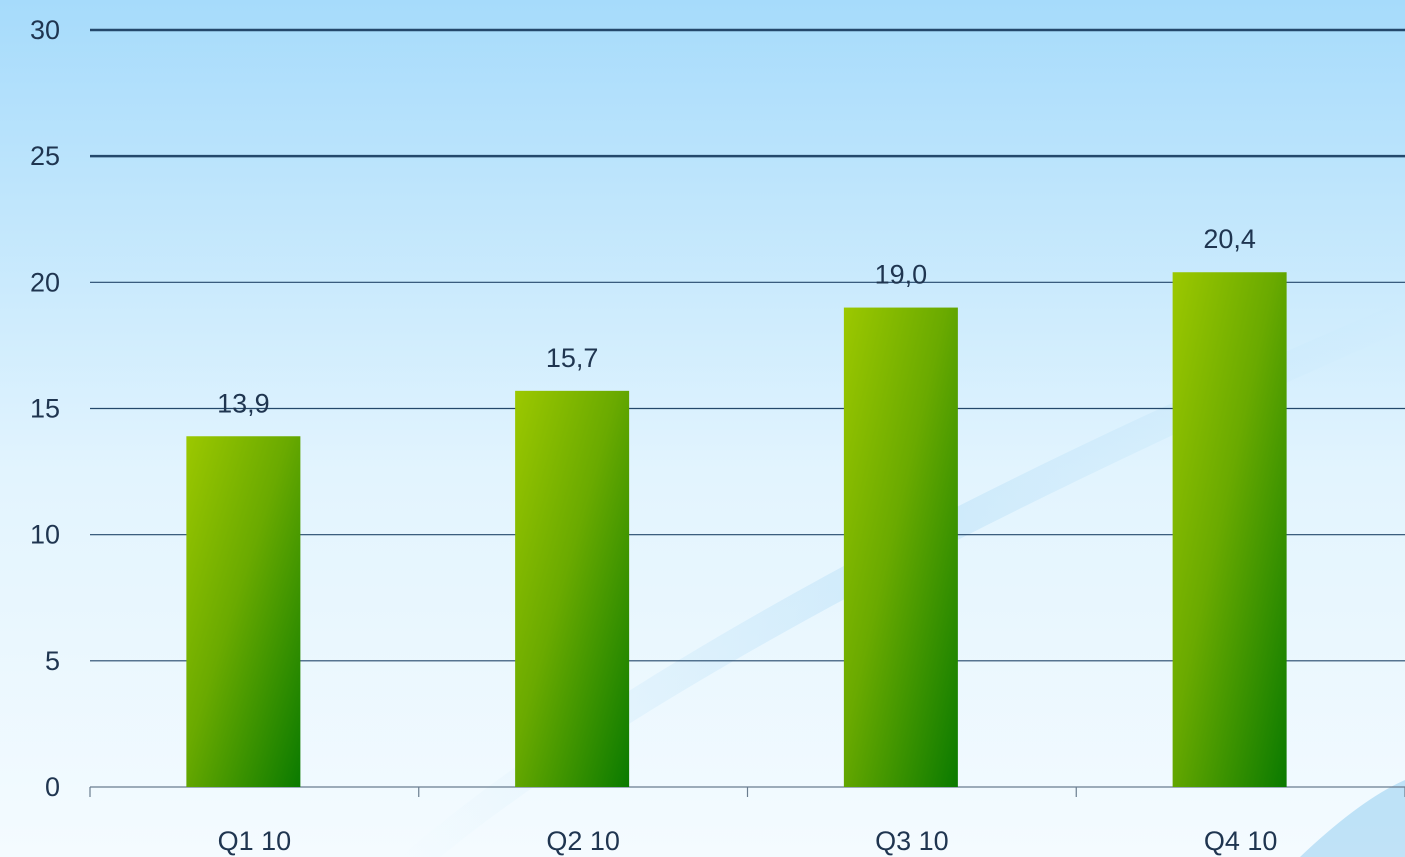  What do you see at coordinates (572, 358) in the screenshot?
I see `data-label: 15,7` at bounding box center [572, 358].